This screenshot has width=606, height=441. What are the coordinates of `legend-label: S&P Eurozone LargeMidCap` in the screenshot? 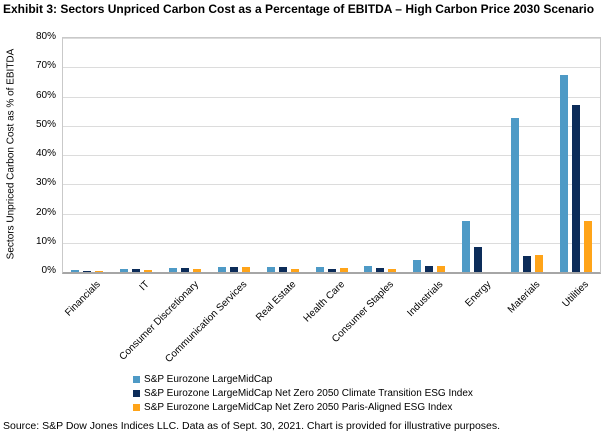 It's located at (208, 379).